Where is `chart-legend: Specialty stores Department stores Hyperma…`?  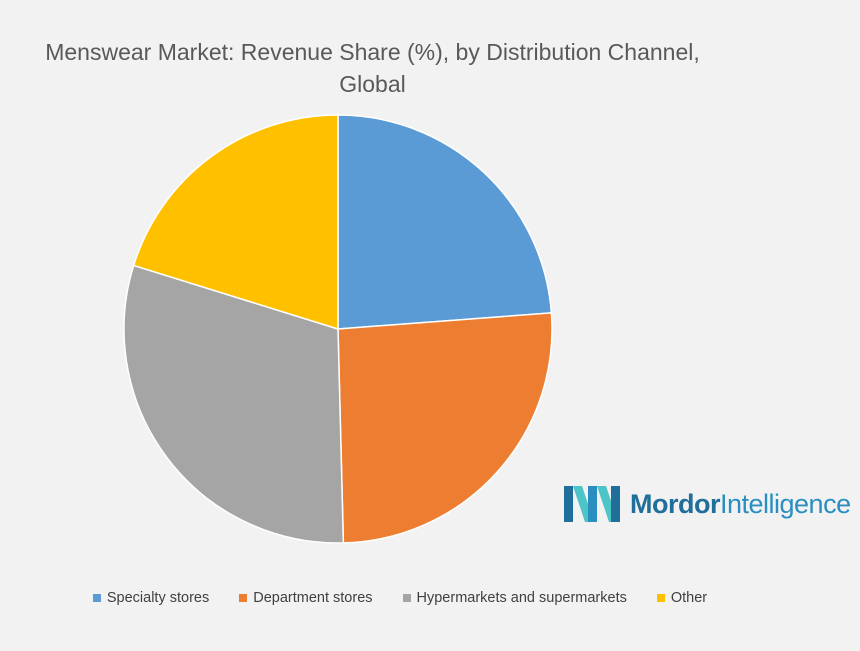
chart-legend: Specialty stores Department stores Hyperma… is located at coordinates (400, 598).